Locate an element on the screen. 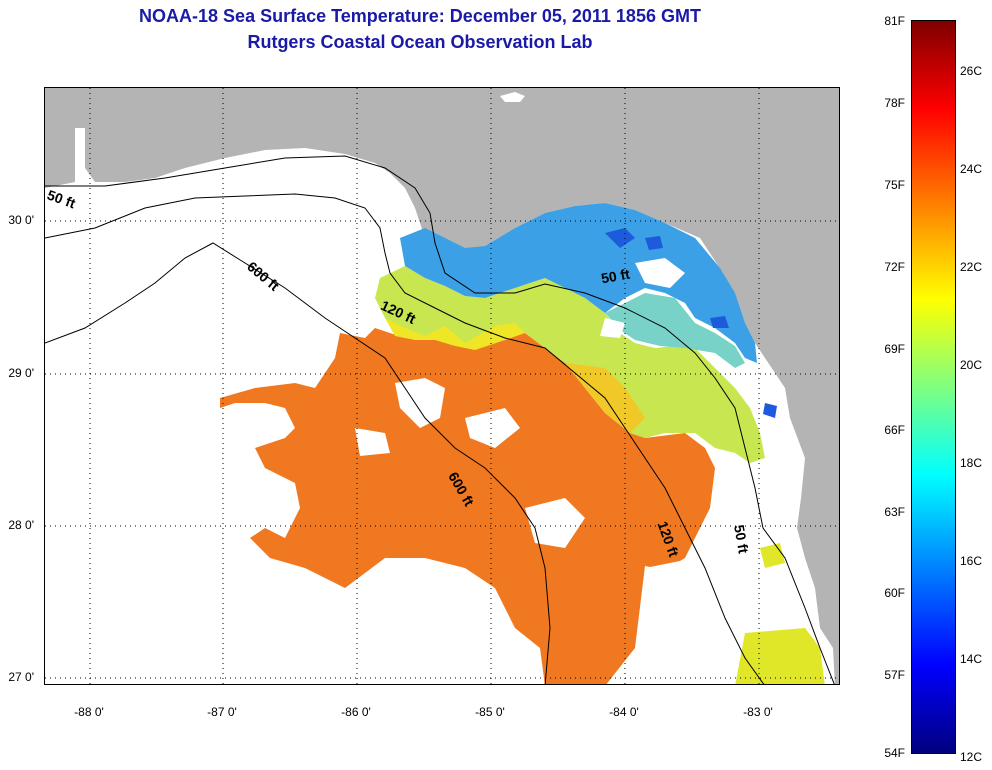 This screenshot has height=770, width=992. cbar-c-20: 20C is located at coordinates (971, 365).